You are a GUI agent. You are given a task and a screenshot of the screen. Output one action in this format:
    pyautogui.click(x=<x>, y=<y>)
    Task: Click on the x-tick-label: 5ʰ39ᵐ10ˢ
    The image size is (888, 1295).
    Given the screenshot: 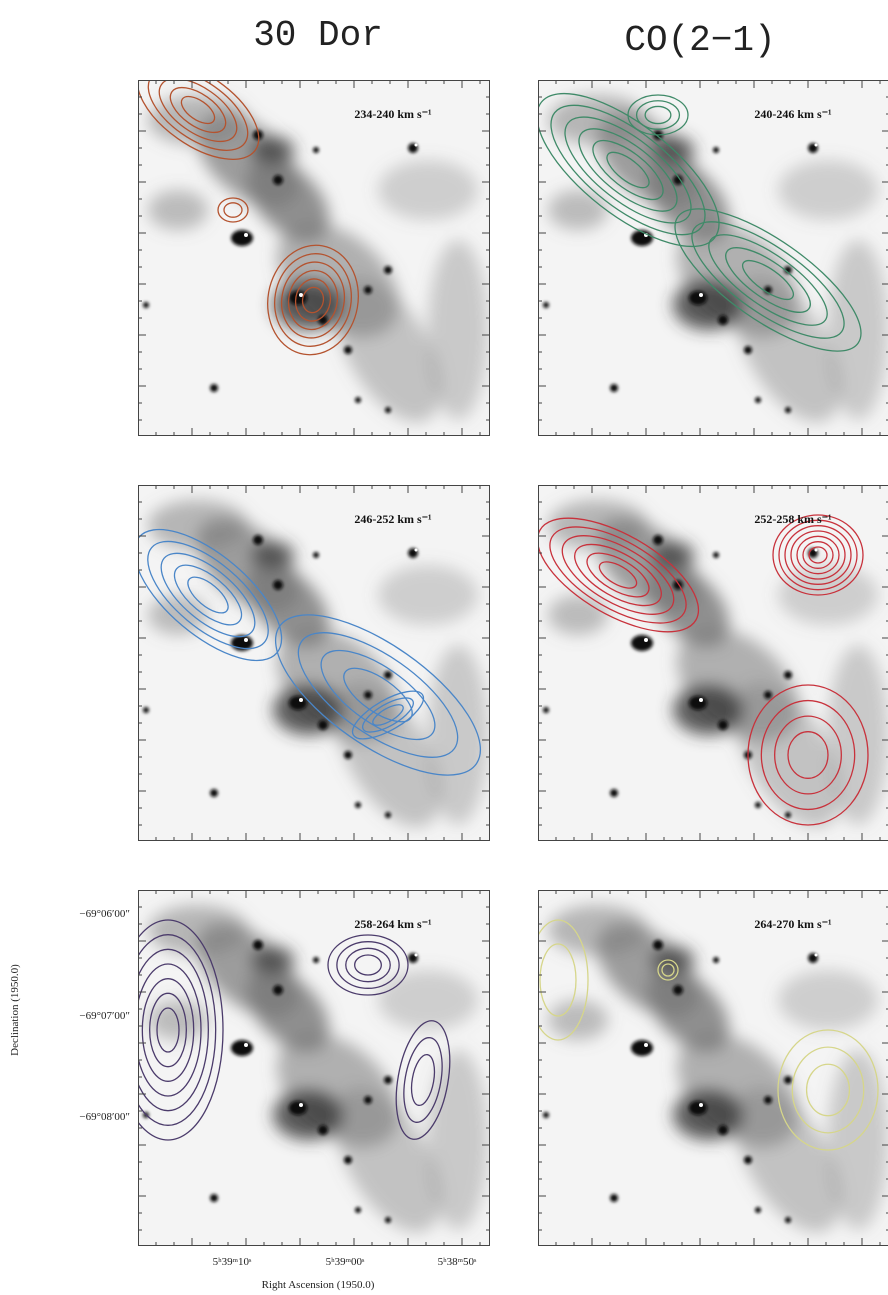 What is the action you would take?
    pyautogui.click(x=232, y=1262)
    